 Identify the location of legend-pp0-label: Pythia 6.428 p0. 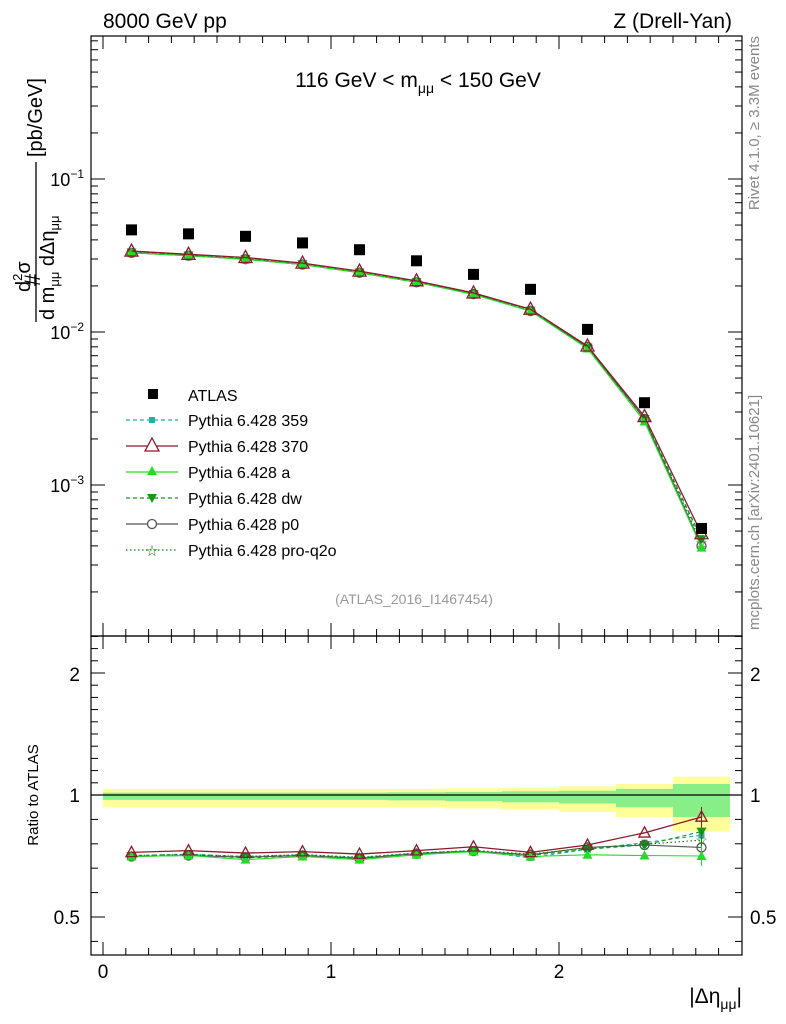
(243, 525).